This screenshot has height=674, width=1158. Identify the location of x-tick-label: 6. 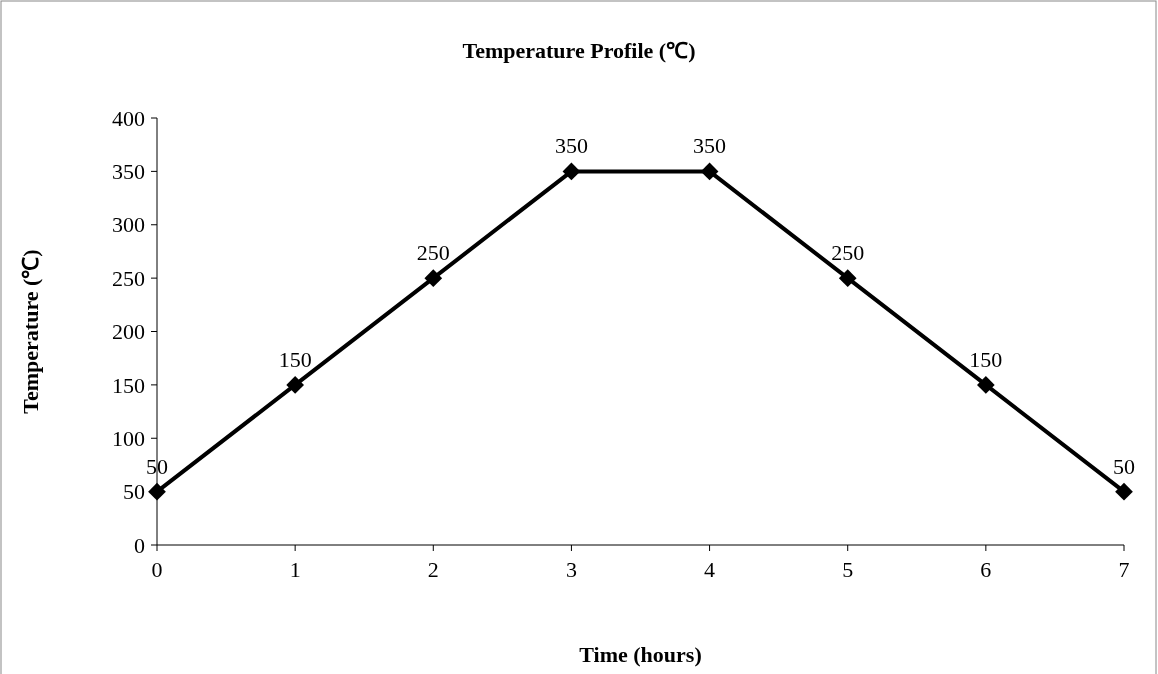
(986, 569).